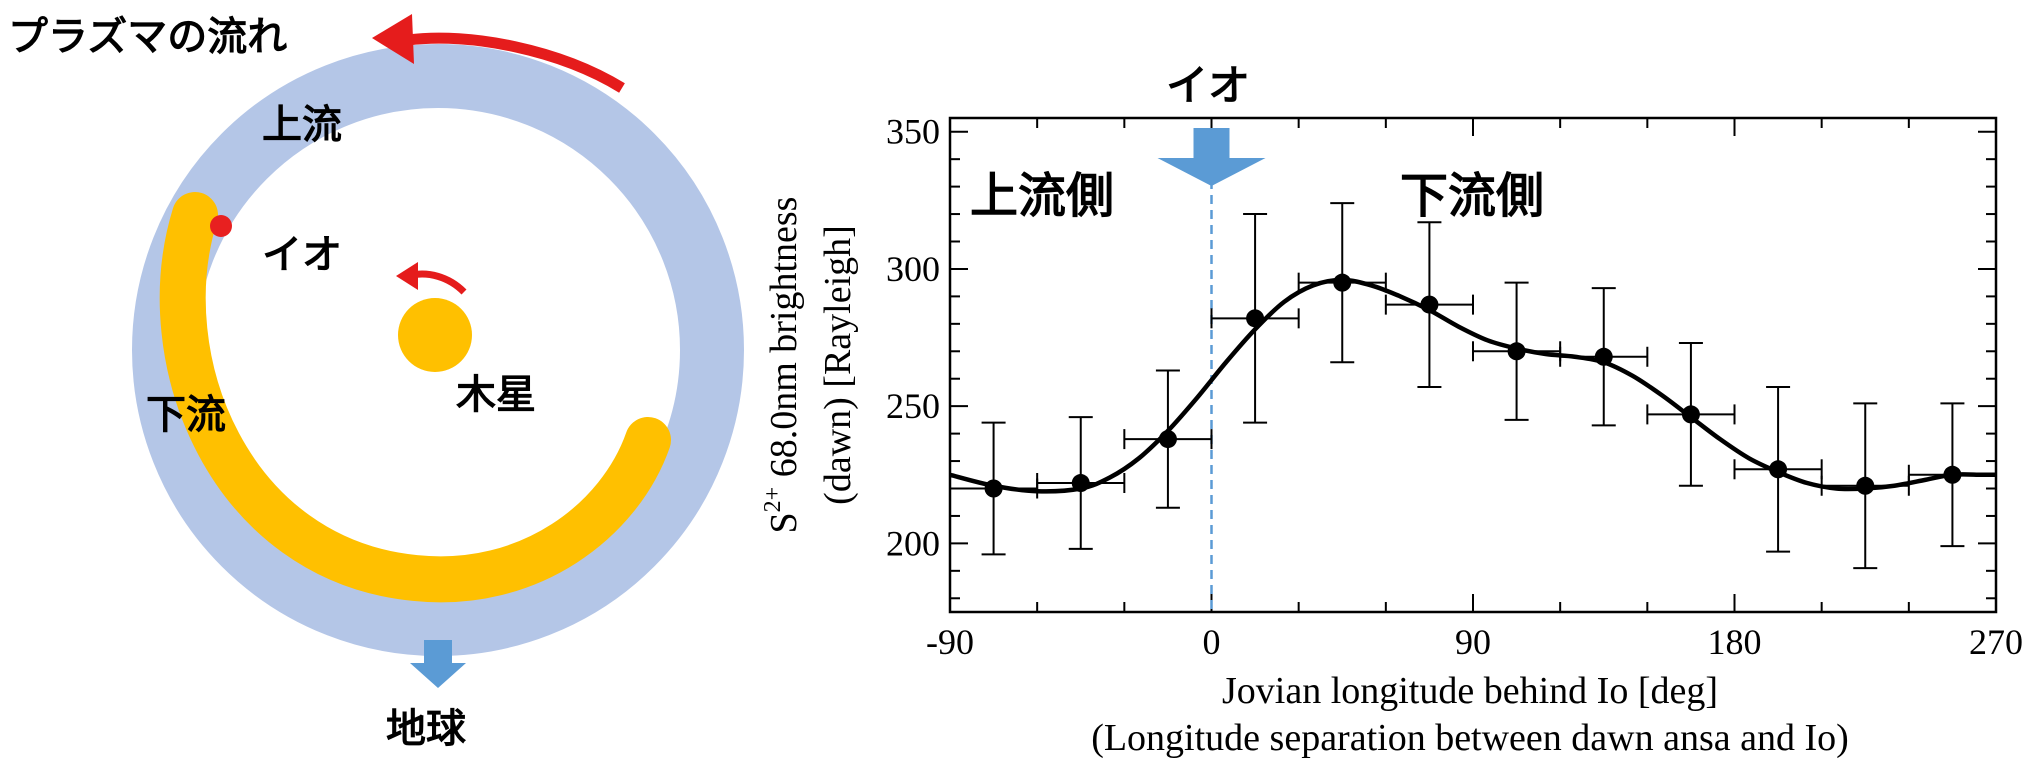 The image size is (2040, 783). I want to click on y-axis-label: S2+ 68.0nm brightness, so click(782, 365).